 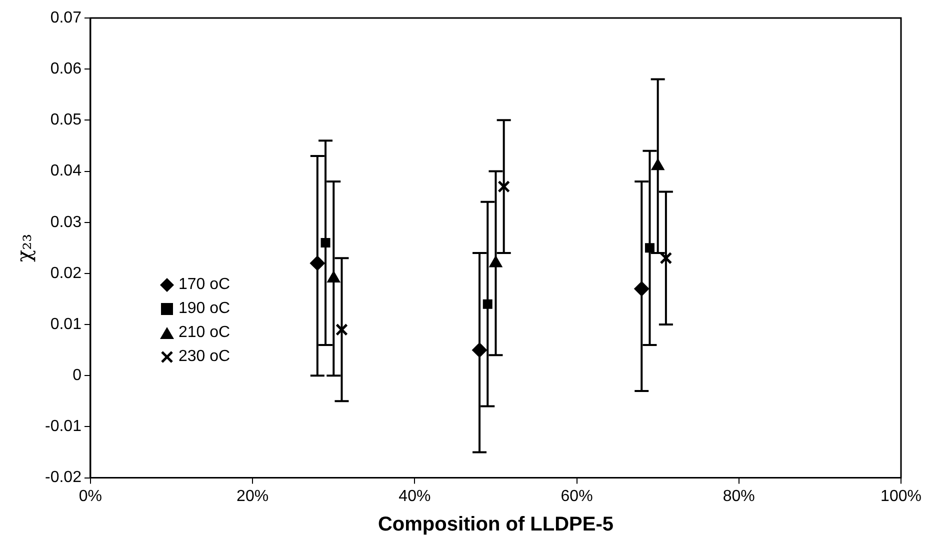 What do you see at coordinates (204, 284) in the screenshot?
I see `legend-label: 170 oC` at bounding box center [204, 284].